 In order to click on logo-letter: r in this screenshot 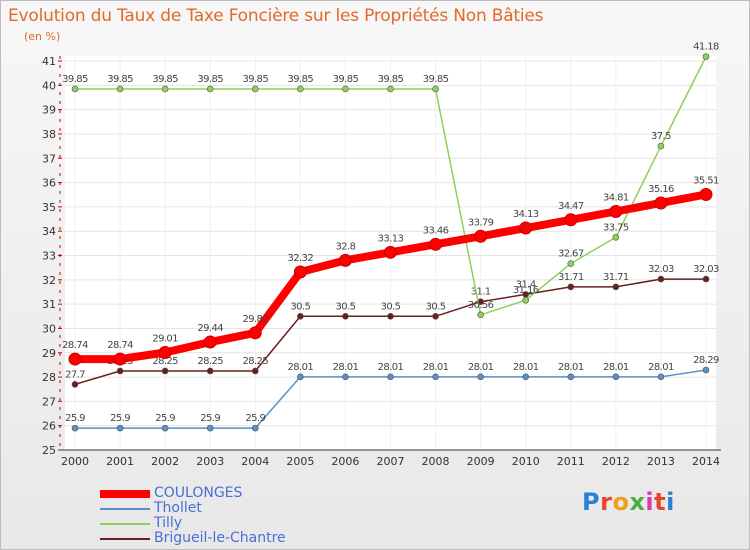, I will do `click(606, 502)`.